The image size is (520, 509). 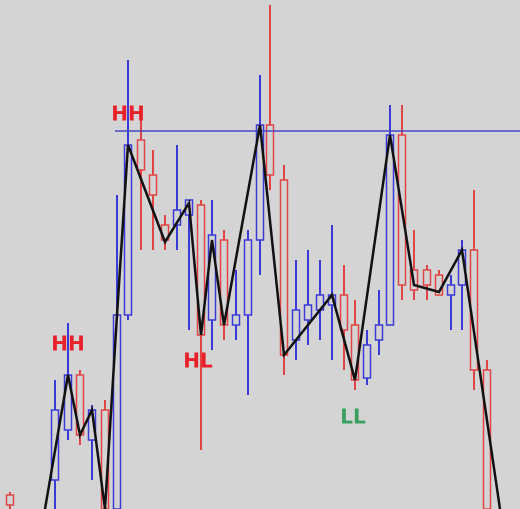 I want to click on annotation: LL, so click(x=353, y=417).